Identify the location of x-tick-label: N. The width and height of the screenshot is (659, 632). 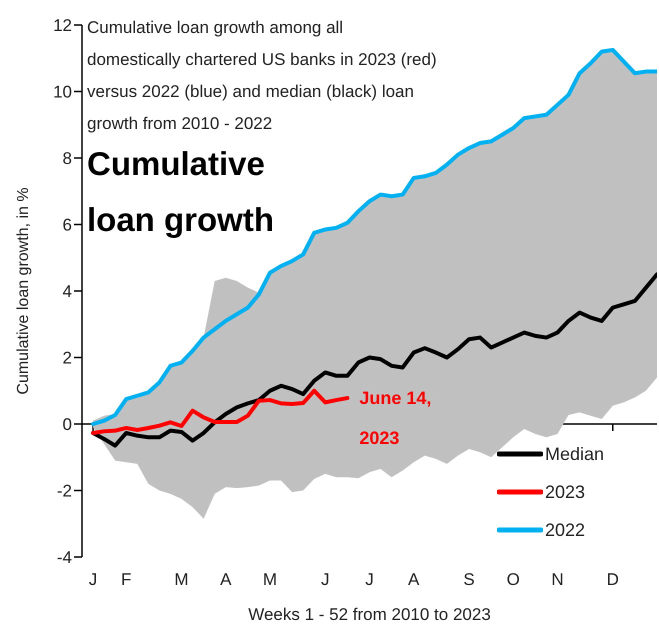
(557, 580).